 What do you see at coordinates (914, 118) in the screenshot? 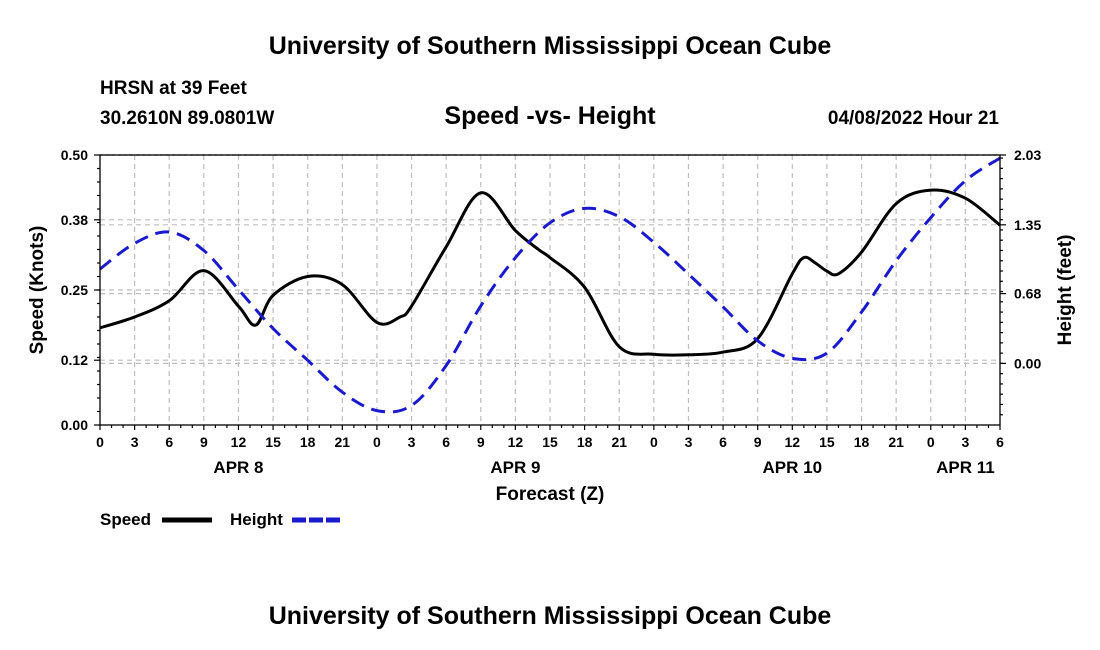
I see `timestamp-label: 04/08/2022 Hour 21` at bounding box center [914, 118].